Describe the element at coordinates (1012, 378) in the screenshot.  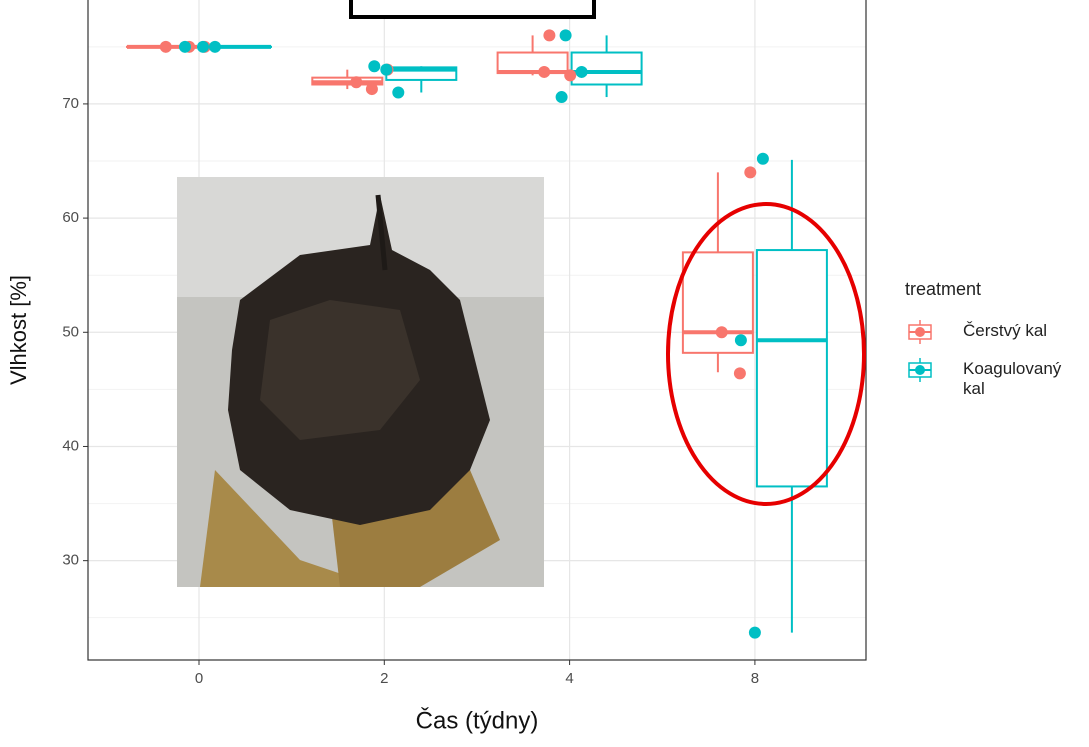
I see `legend-label: Koagulovaný kal` at that location.